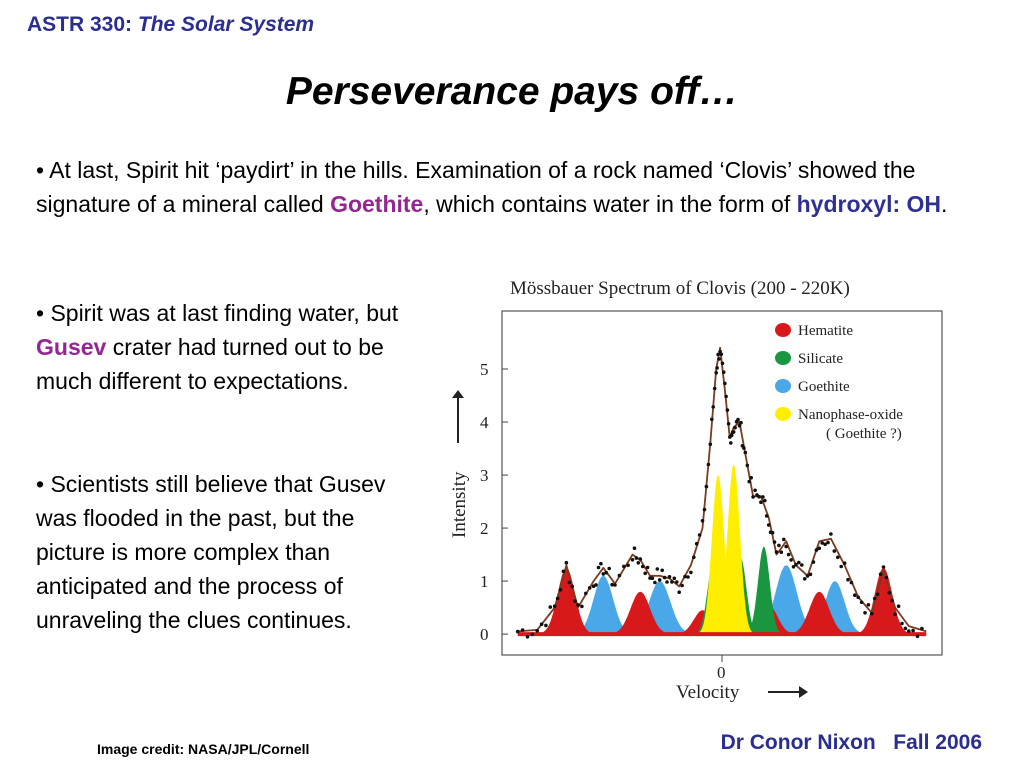 This screenshot has width=1024, height=768. What do you see at coordinates (494, 502) in the screenshot?
I see `y-axis-ticks: 0 1 2 3 4 5` at bounding box center [494, 502].